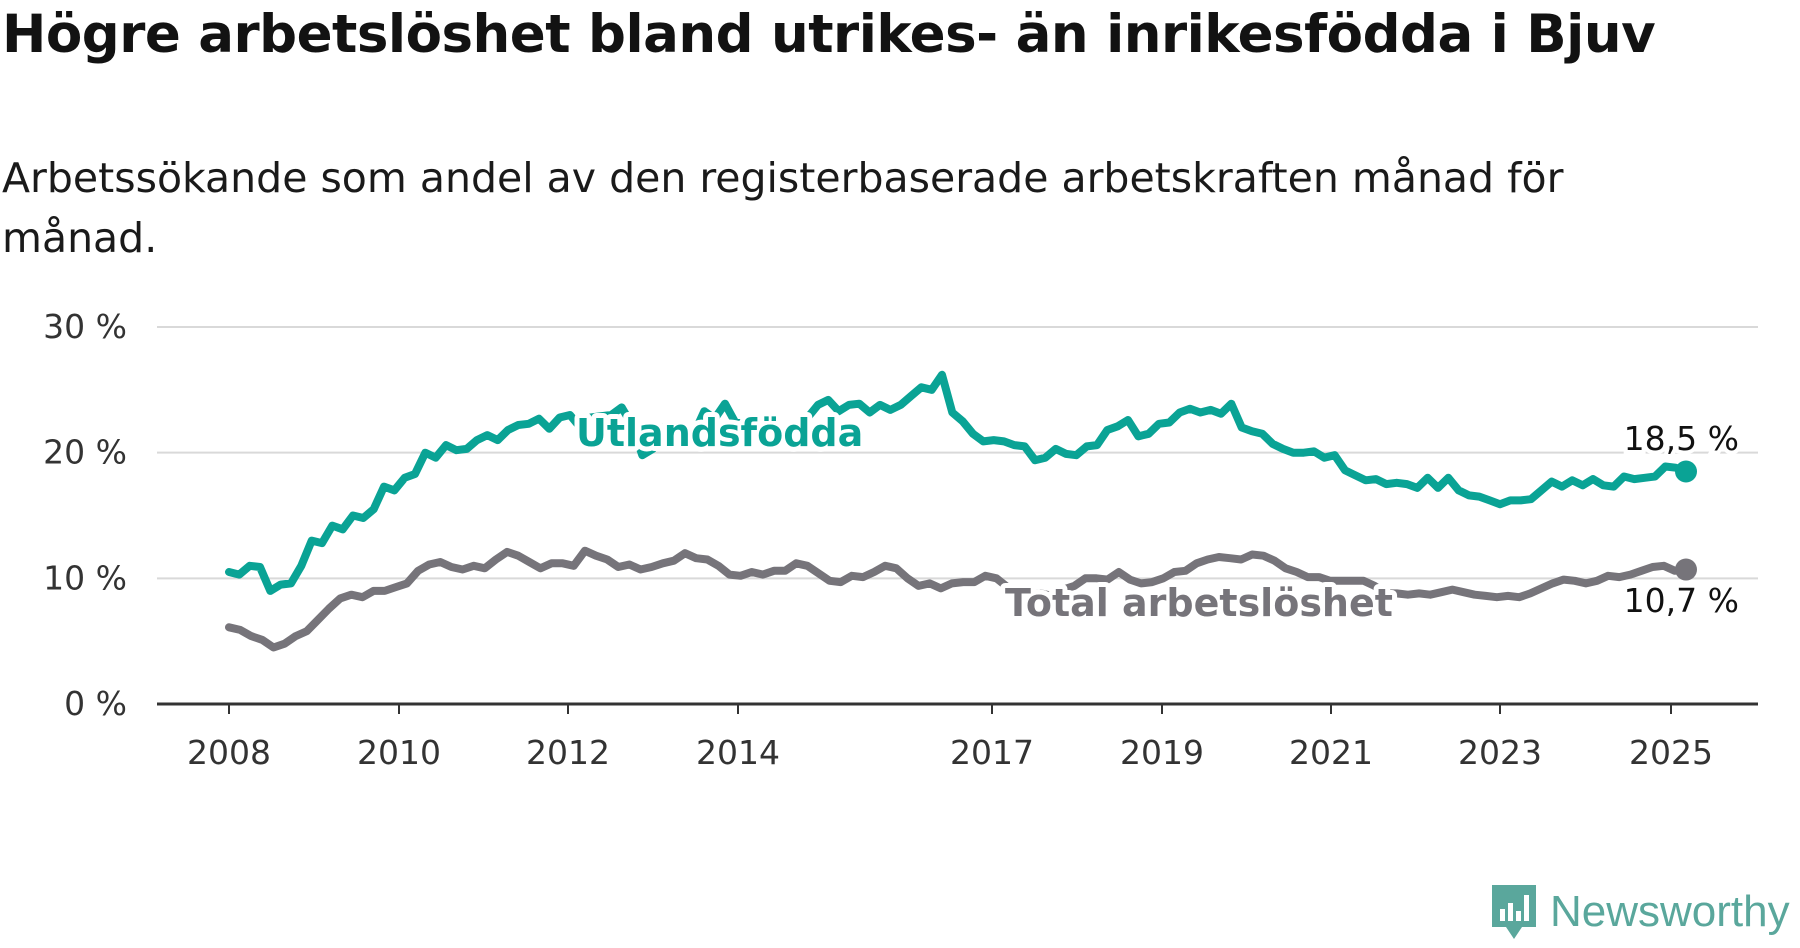  I want to click on series-line-total, so click(957, 599).